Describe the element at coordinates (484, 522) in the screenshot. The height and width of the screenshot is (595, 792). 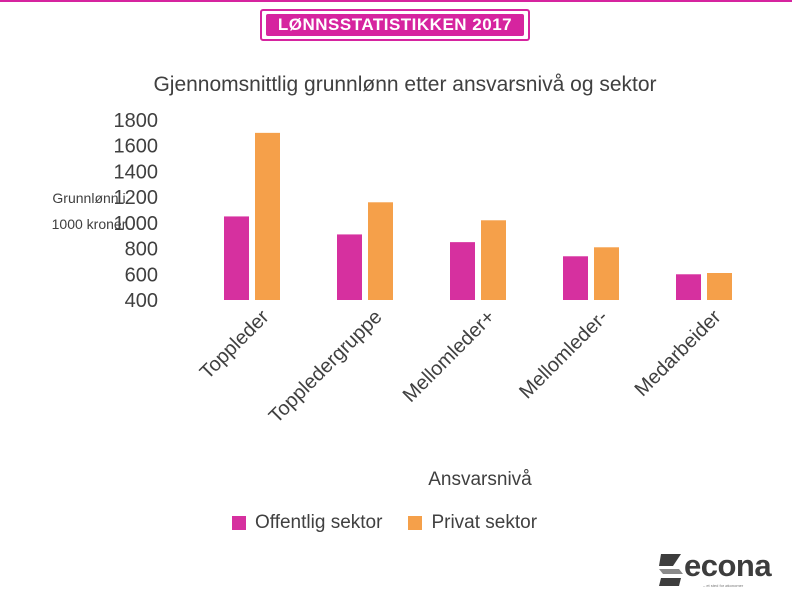
I see `legend-label-privat: Privat sektor` at that location.